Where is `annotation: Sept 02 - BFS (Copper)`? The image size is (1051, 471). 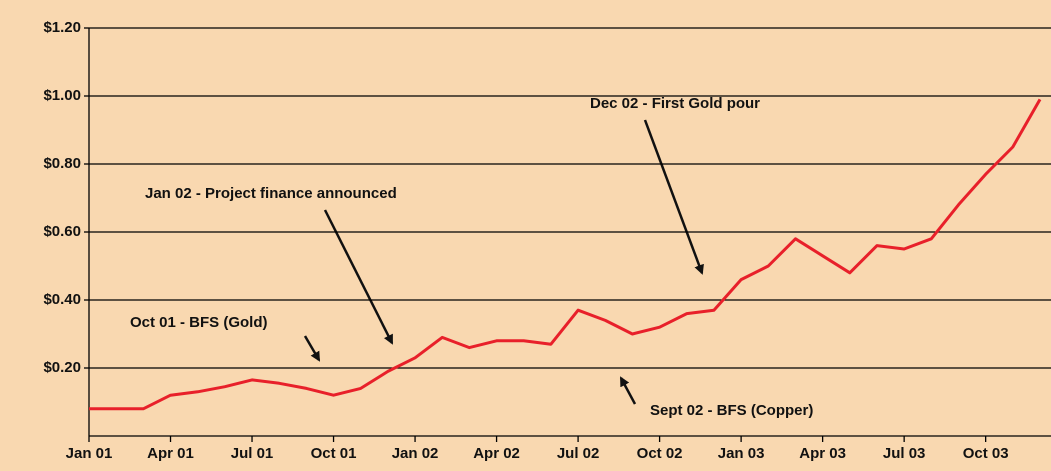
annotation: Sept 02 - BFS (Copper) is located at coordinates (731, 410).